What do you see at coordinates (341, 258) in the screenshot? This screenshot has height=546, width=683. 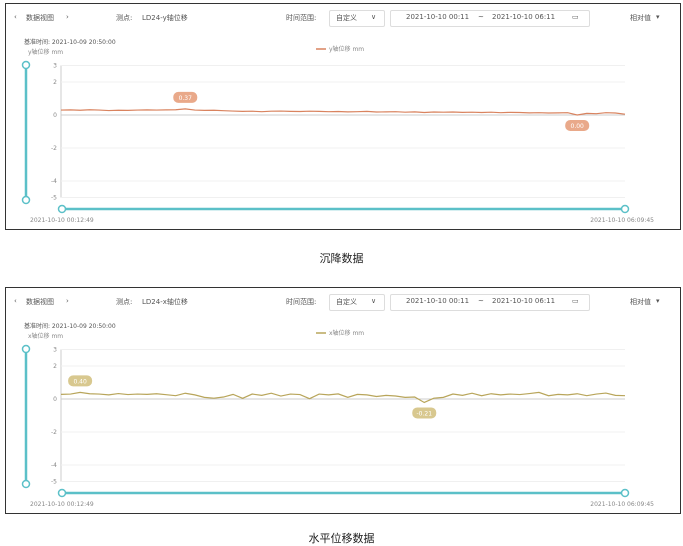 I see `figure-caption: 沉降数据` at bounding box center [341, 258].